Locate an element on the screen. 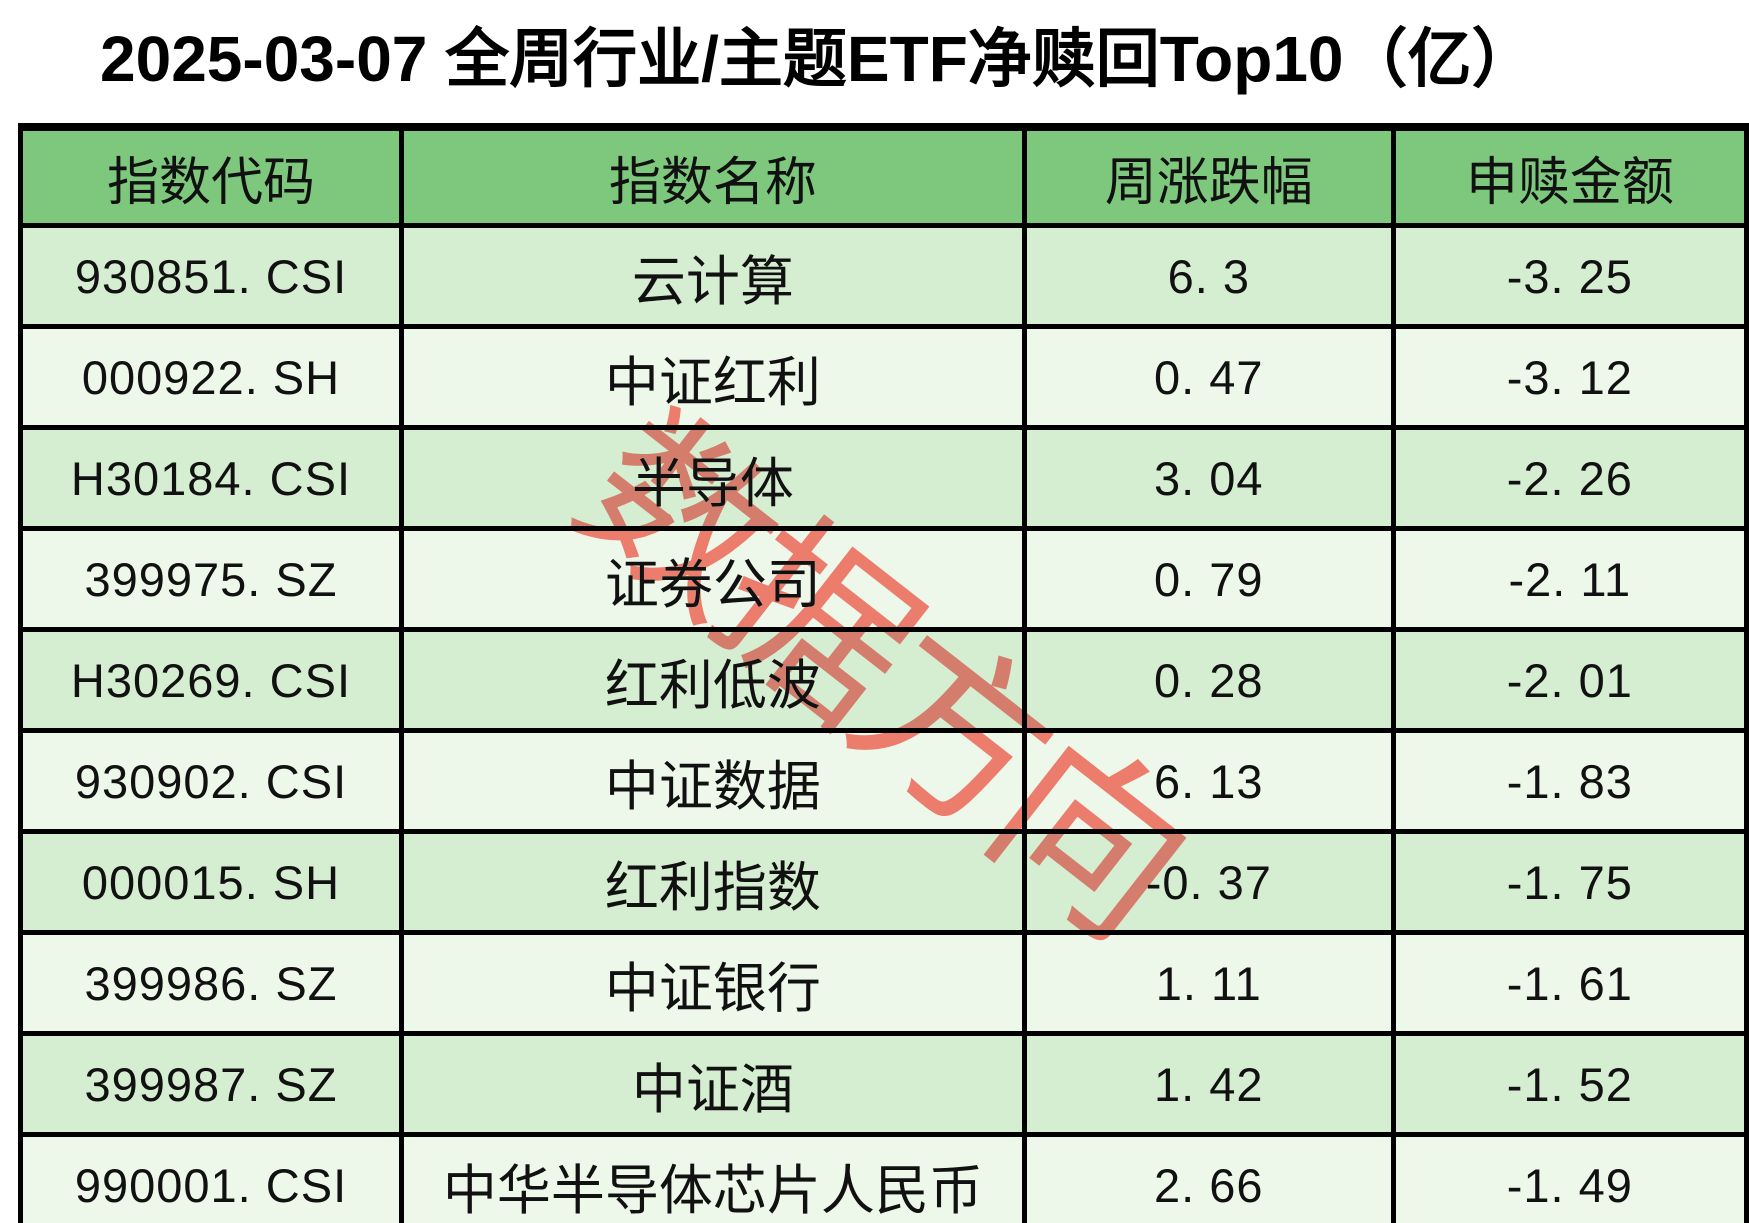  cell-redemption: -3. 12 is located at coordinates (1569, 377).